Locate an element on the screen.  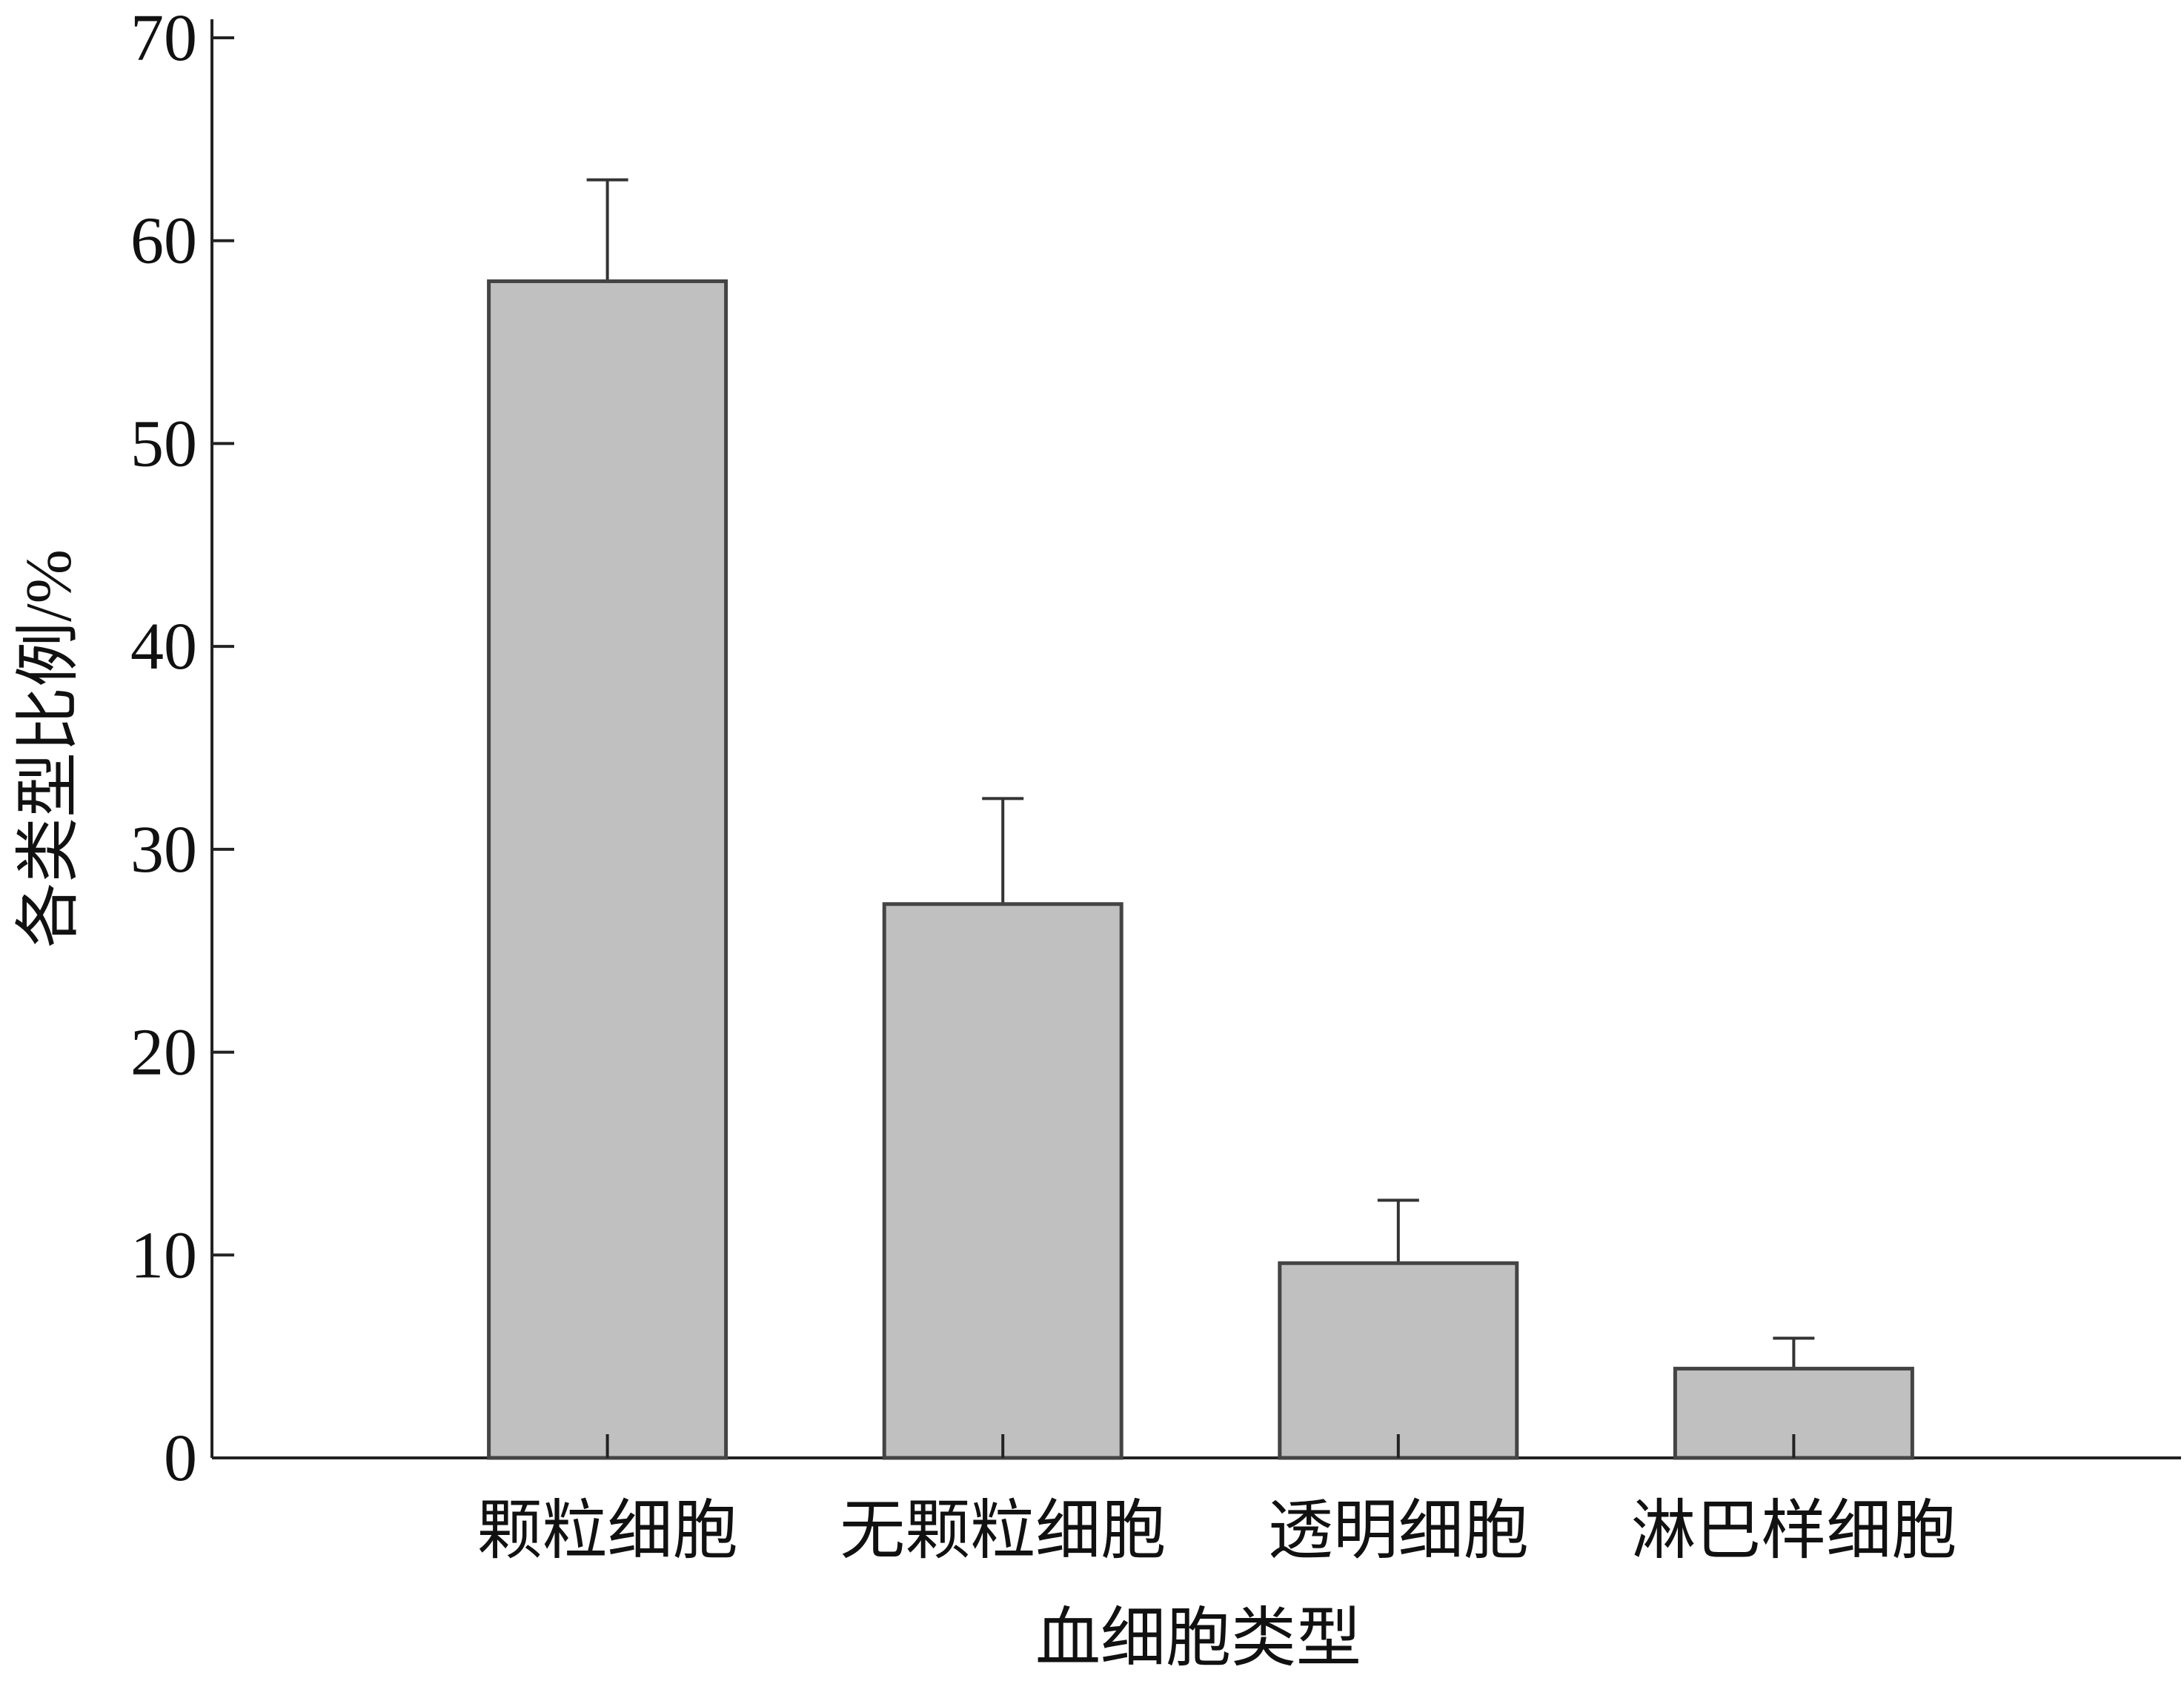
y-tick-label: 50 is located at coordinates (164, 443).